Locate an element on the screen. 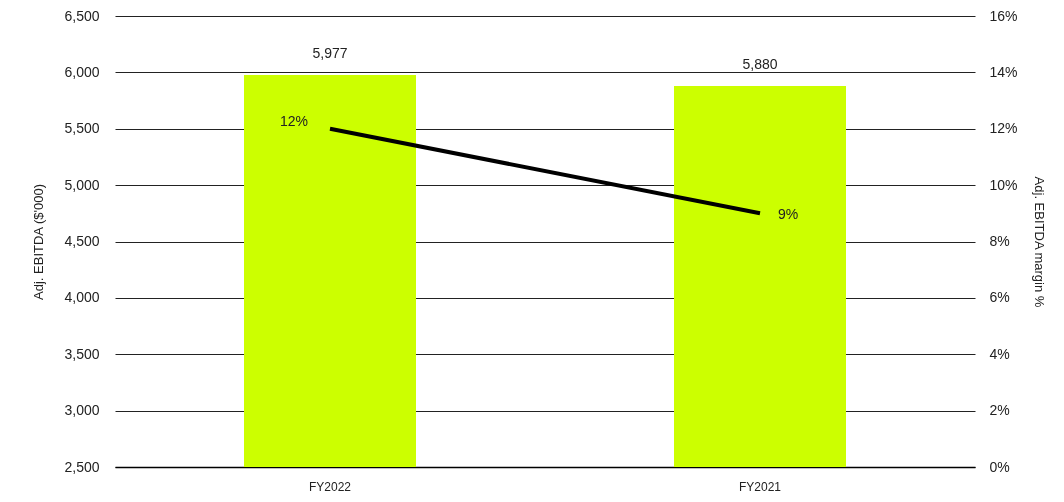 The height and width of the screenshot is (502, 1064). y2-tick-label: 6% is located at coordinates (999, 297).